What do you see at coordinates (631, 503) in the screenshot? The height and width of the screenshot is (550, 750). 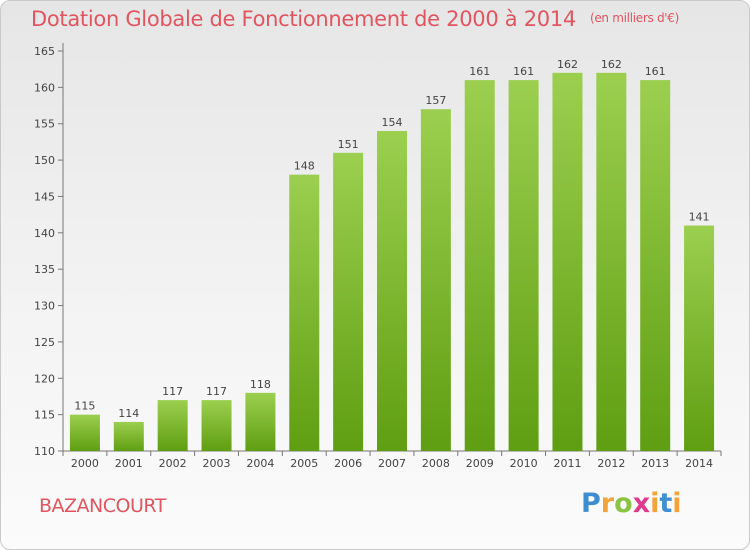 I see `proxiti-logo: Proxiti` at bounding box center [631, 503].